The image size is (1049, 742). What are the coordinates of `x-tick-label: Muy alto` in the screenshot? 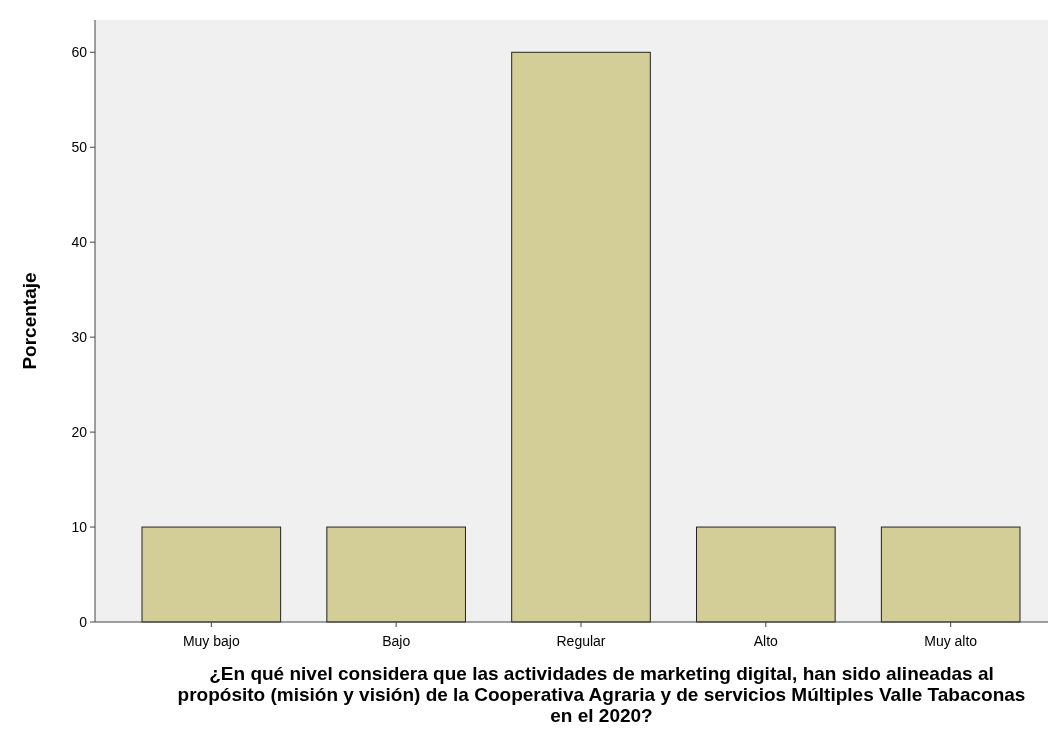 It's located at (951, 641).